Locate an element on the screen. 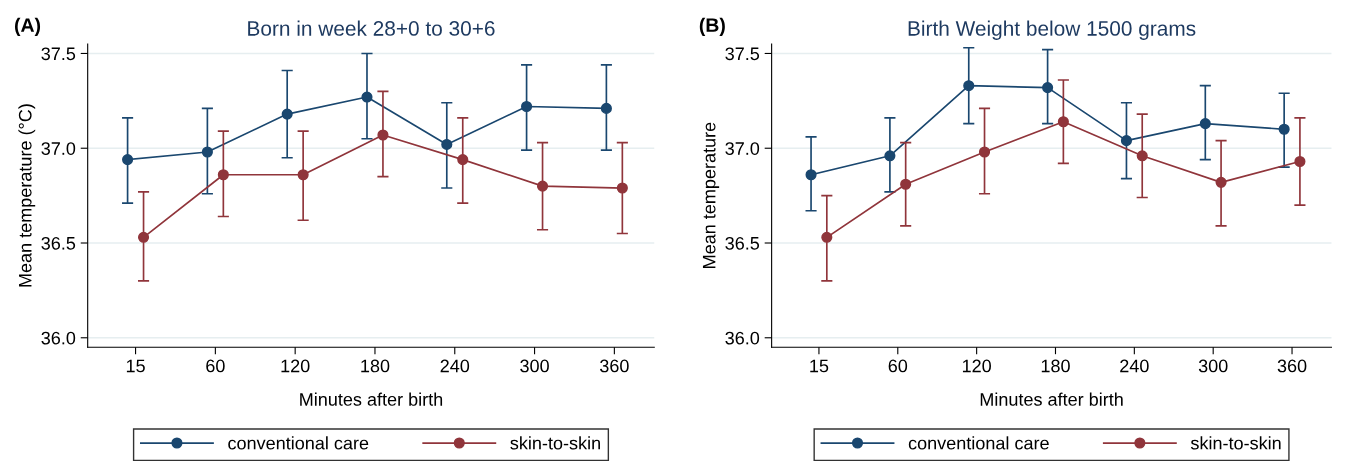 Image resolution: width=1349 pixels, height=463 pixels. text: (B) is located at coordinates (712, 26).